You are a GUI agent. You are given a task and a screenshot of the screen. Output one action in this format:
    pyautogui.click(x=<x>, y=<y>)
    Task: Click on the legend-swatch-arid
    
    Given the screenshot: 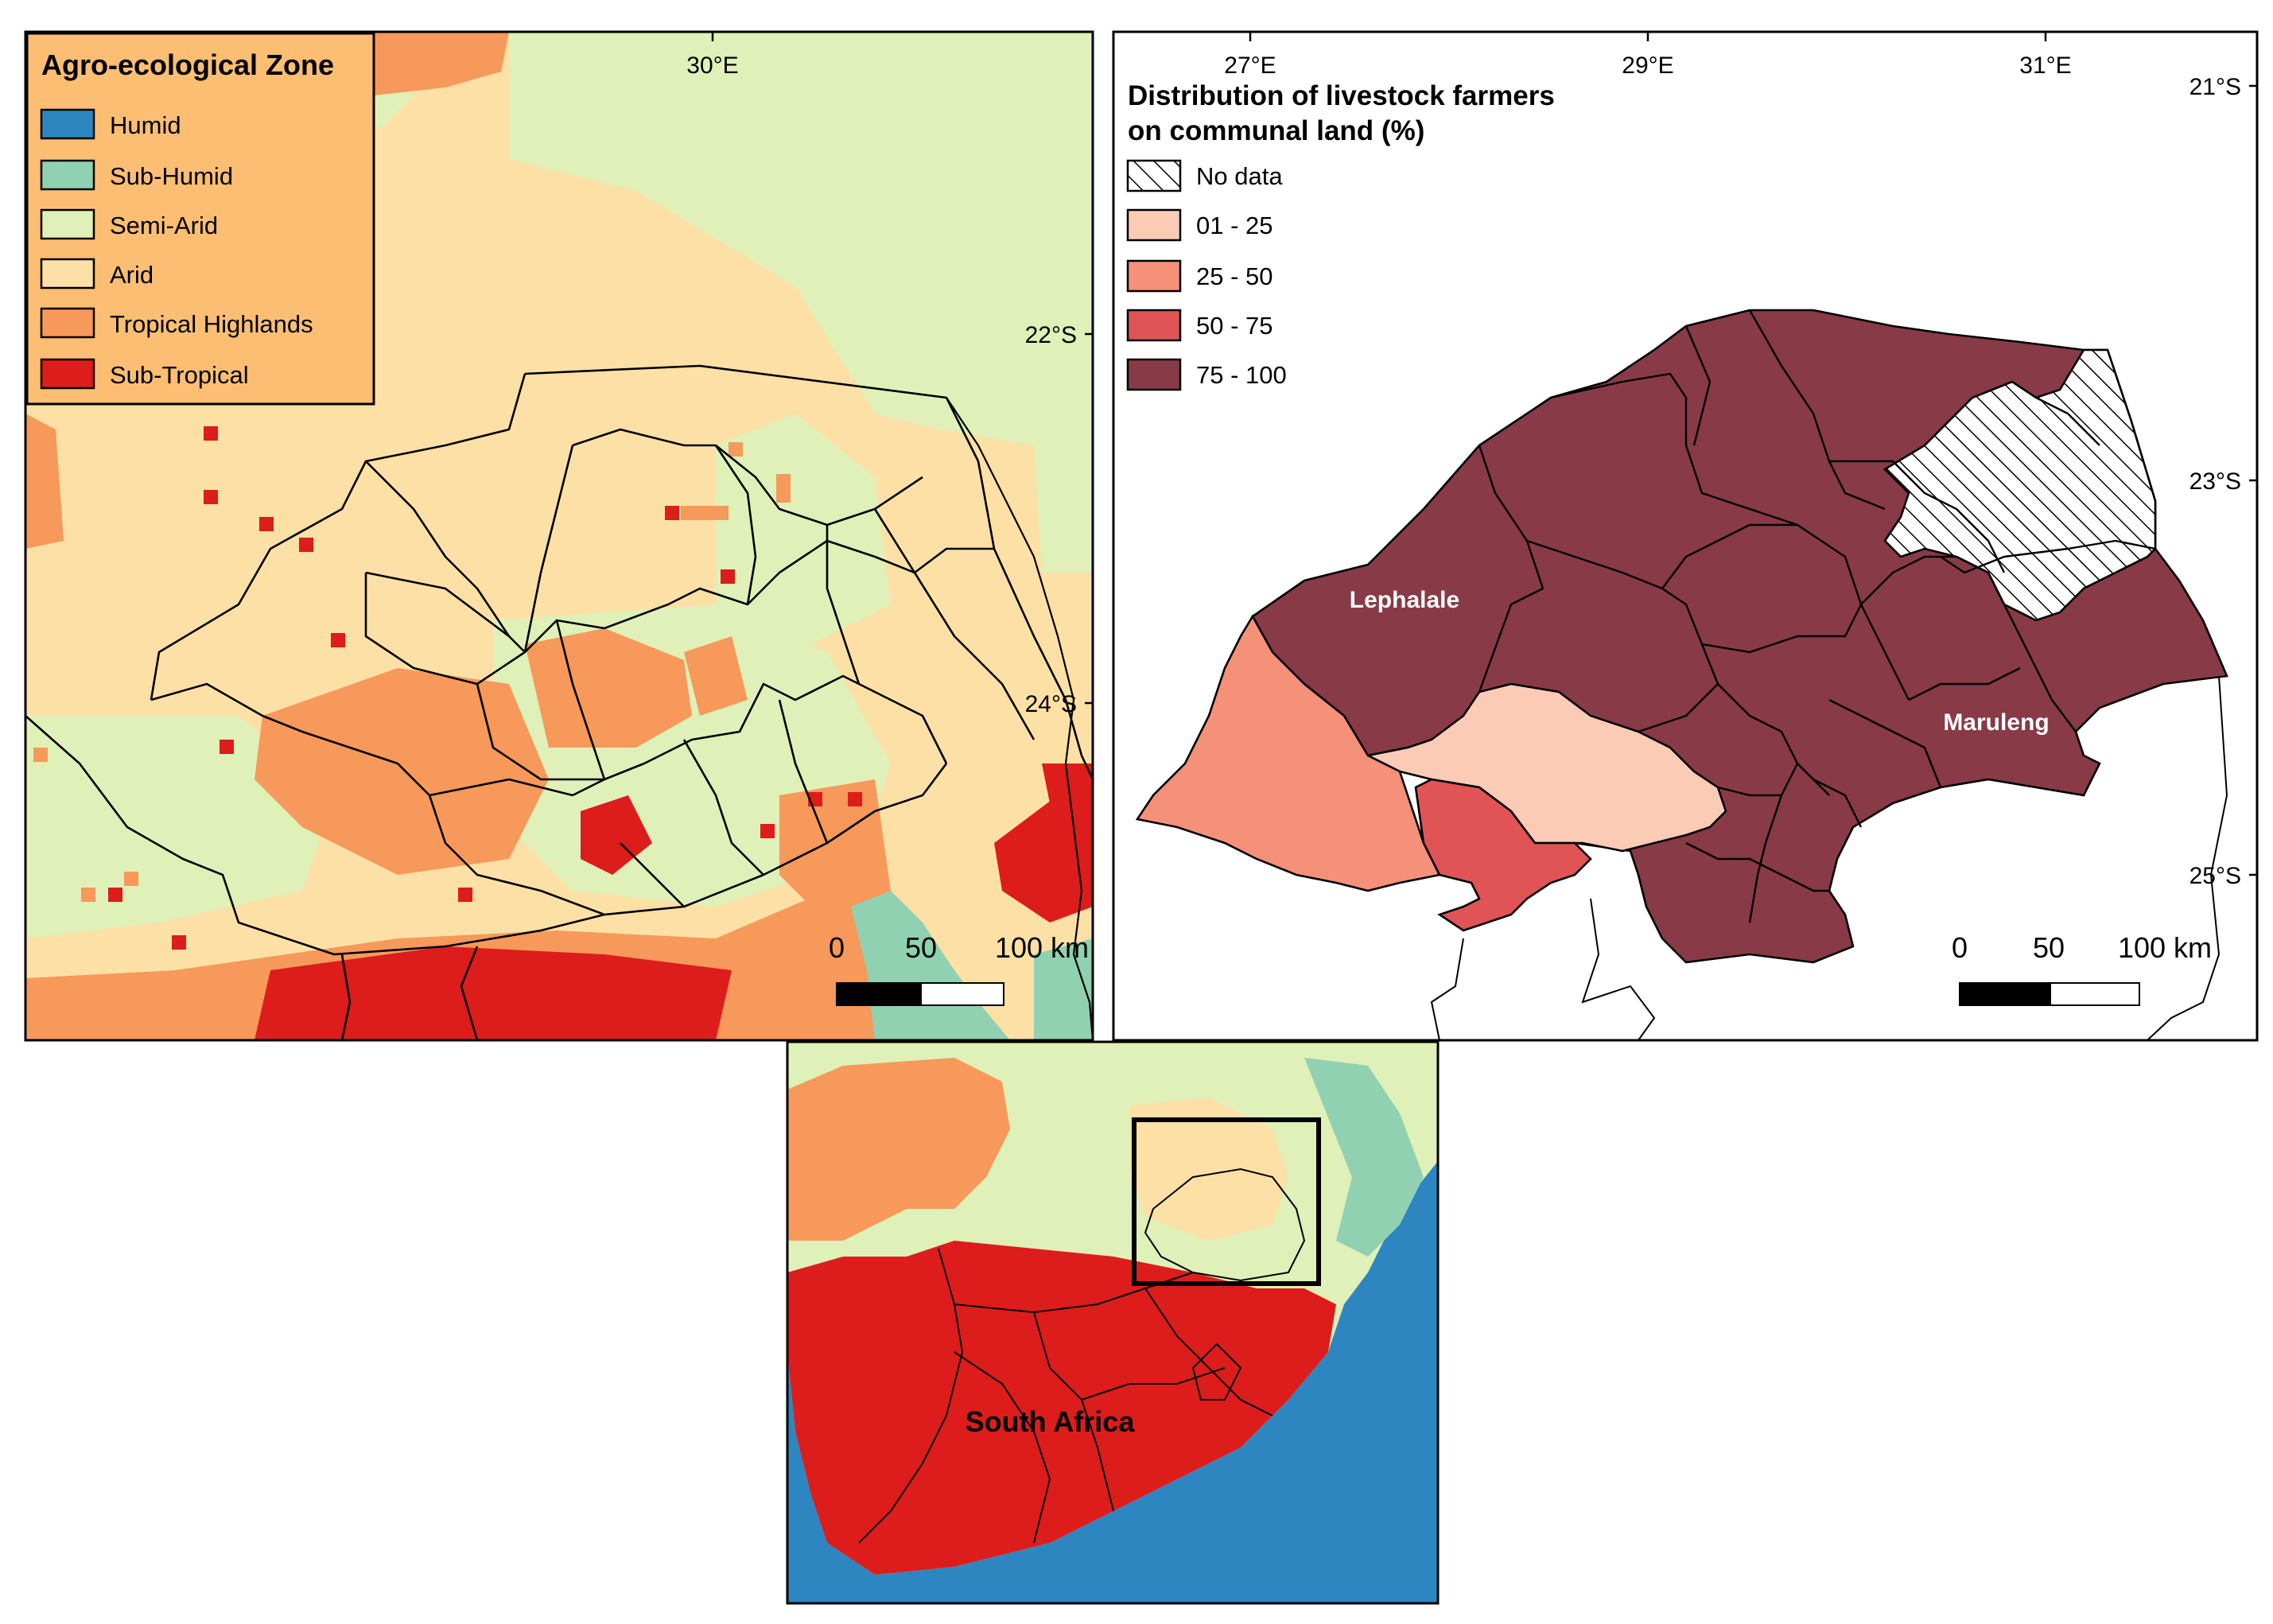 What is the action you would take?
    pyautogui.click(x=67, y=273)
    